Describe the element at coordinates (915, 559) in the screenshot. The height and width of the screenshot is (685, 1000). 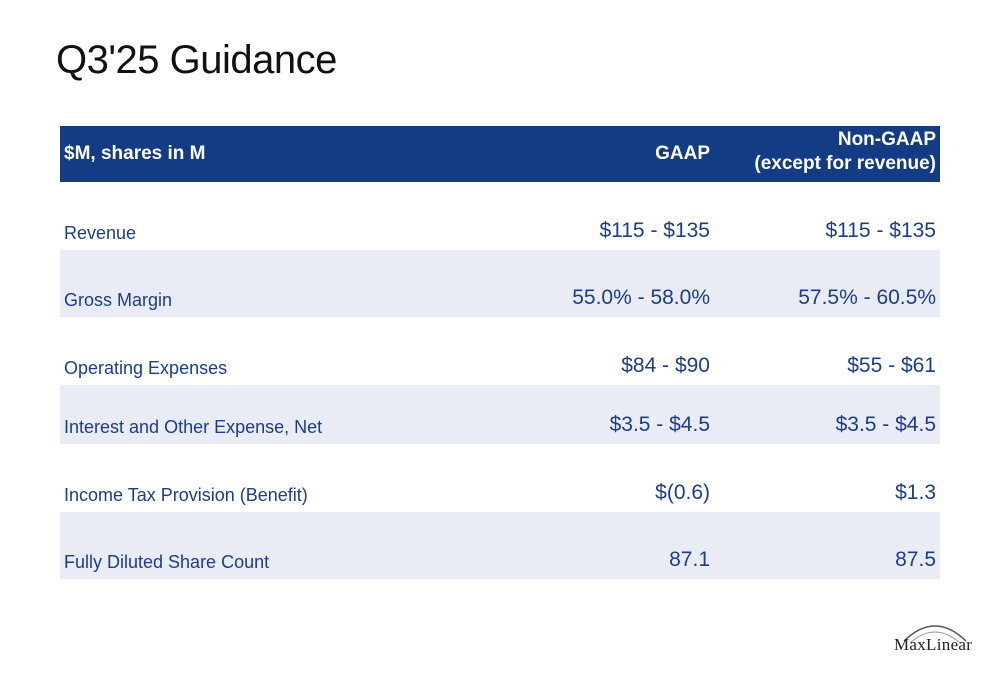
I see `row-non-gaap: 87.5` at that location.